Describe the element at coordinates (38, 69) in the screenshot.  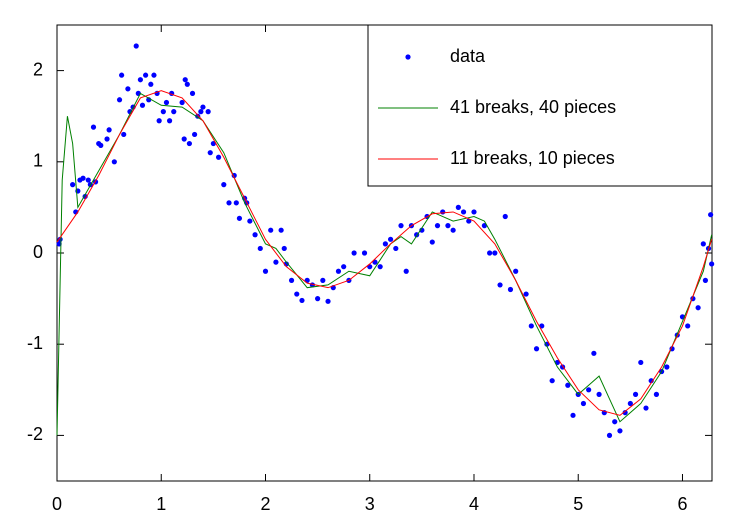
I see `y-tick-label: 2` at that location.